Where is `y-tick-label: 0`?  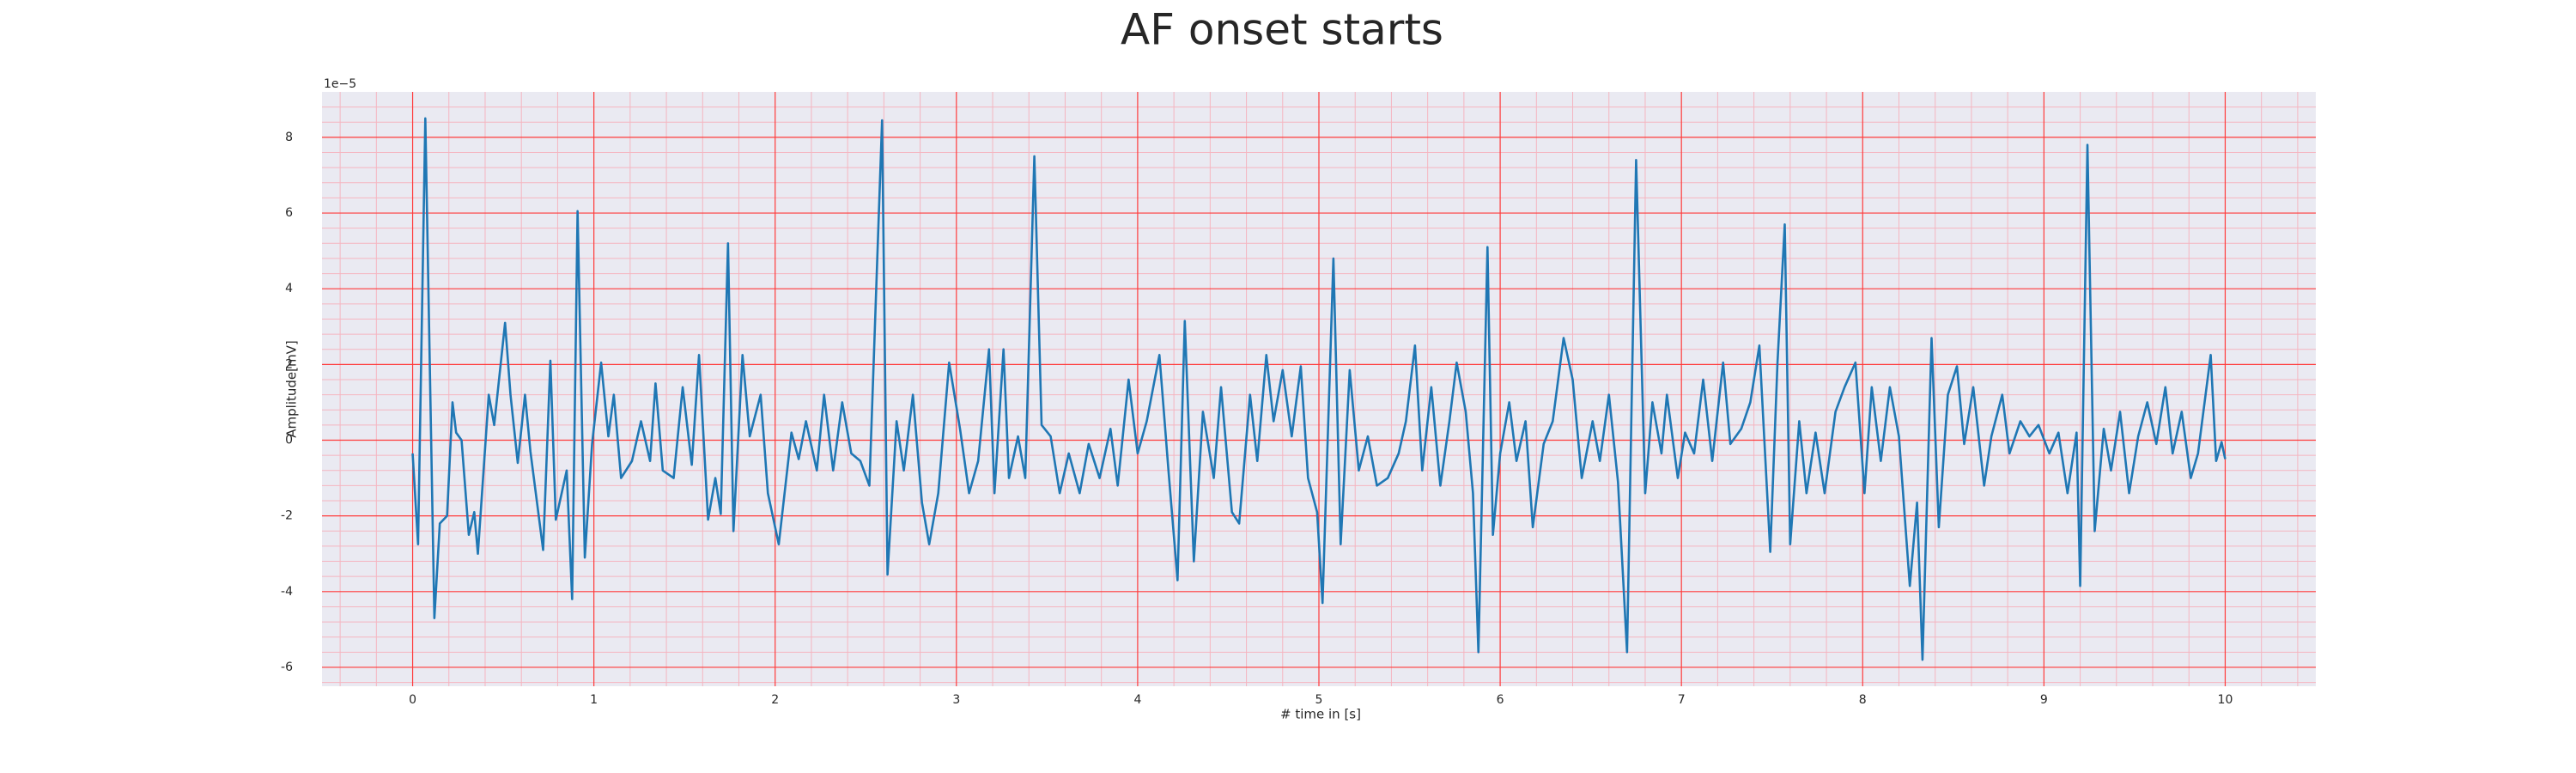 y-tick-label: 0 is located at coordinates (289, 441).